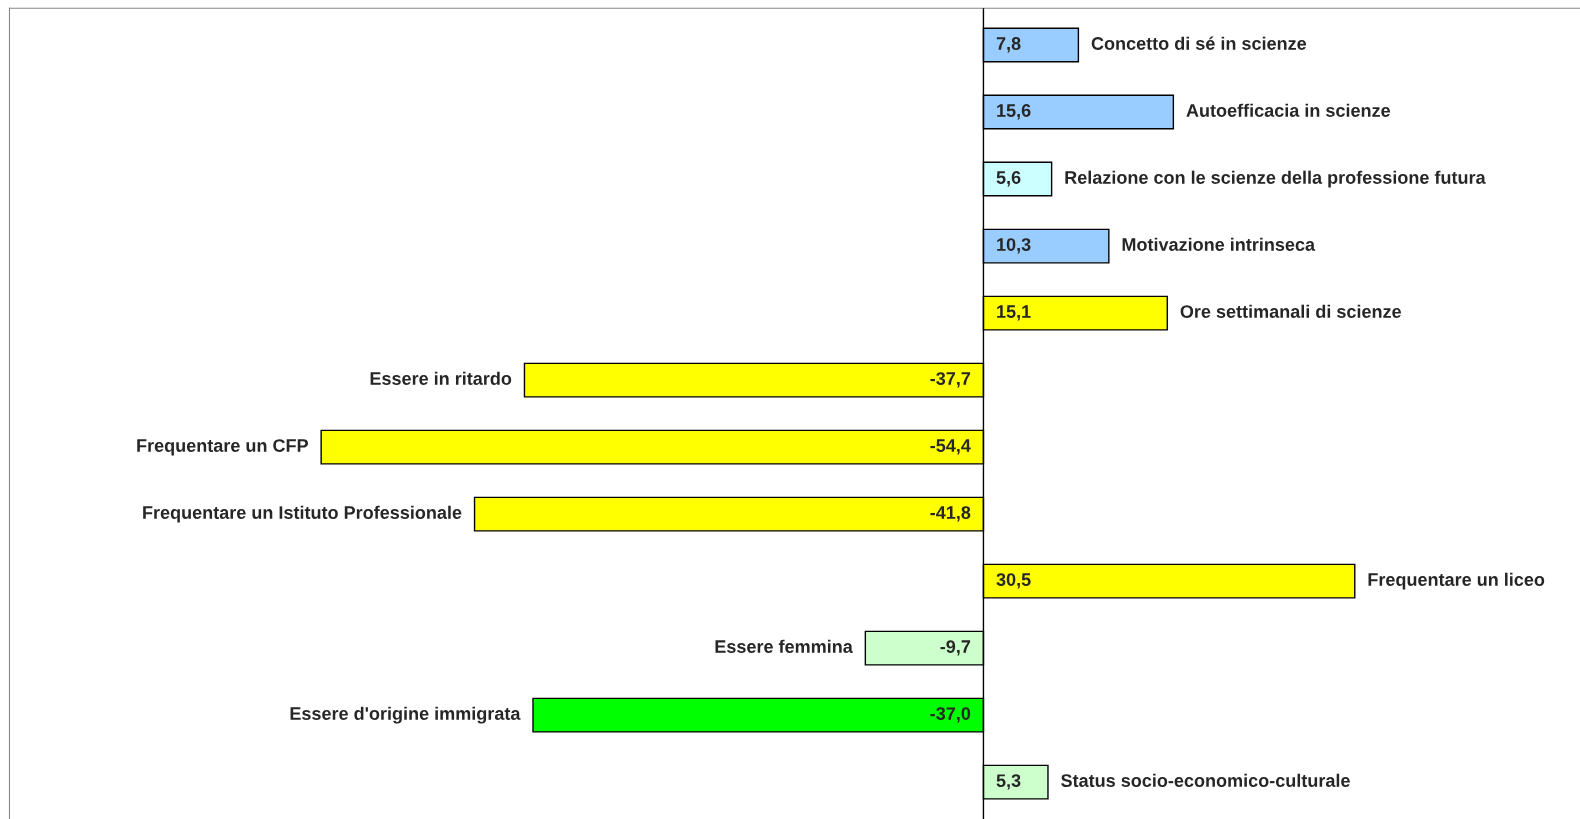  Describe the element at coordinates (955, 648) in the screenshot. I see `data-label: -9,7` at that location.